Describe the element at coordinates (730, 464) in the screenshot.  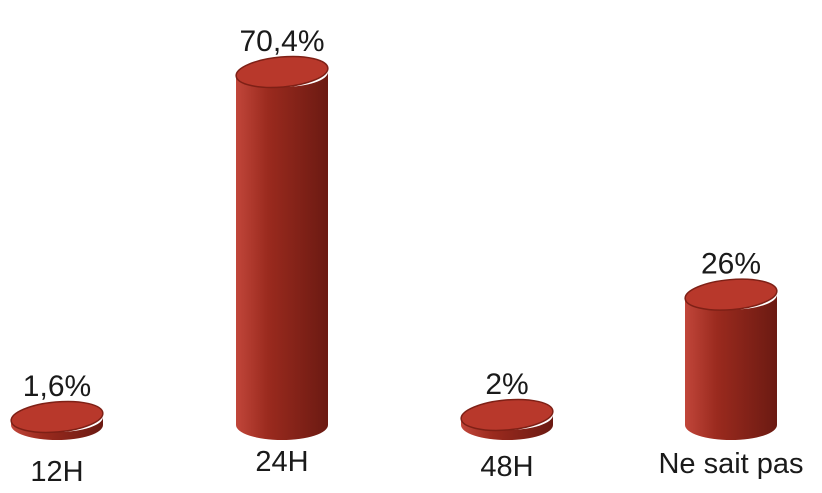
I see `category-label: Ne sait pas` at that location.